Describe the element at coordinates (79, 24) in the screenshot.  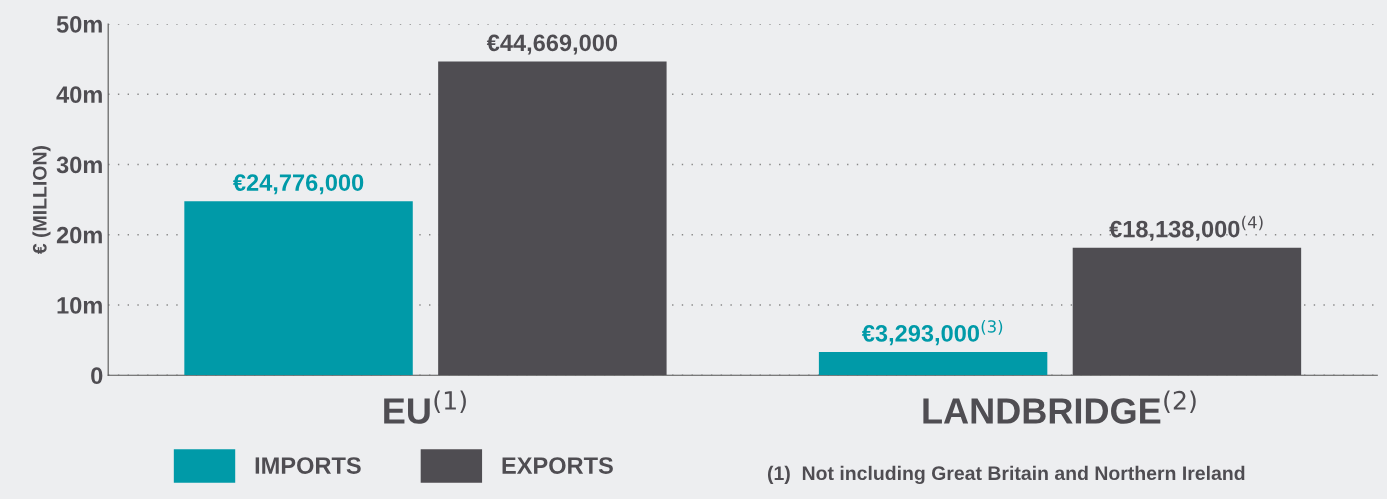
I see `y-tick-label: 50m` at that location.